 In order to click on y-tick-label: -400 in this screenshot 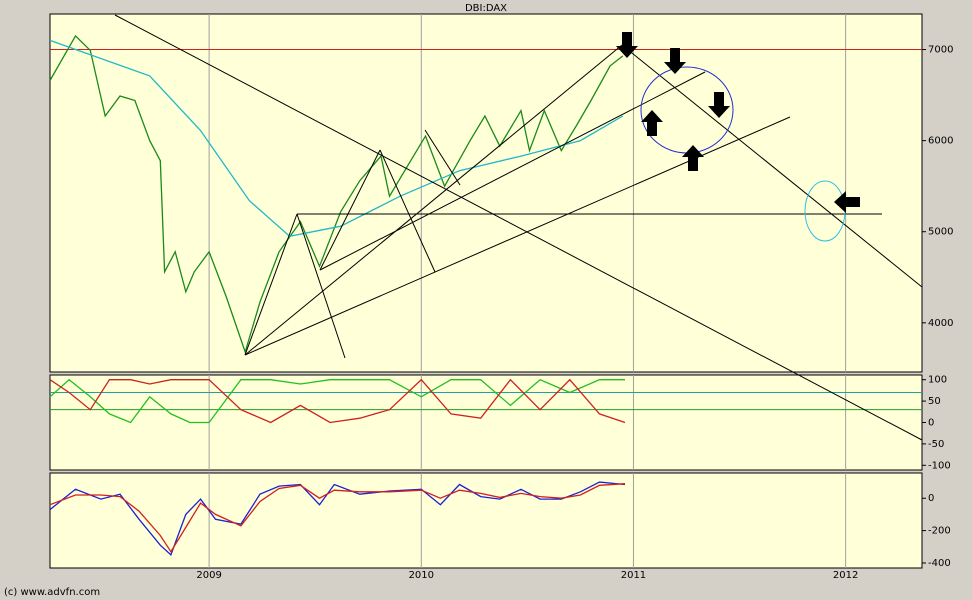, I will do `click(939, 563)`.